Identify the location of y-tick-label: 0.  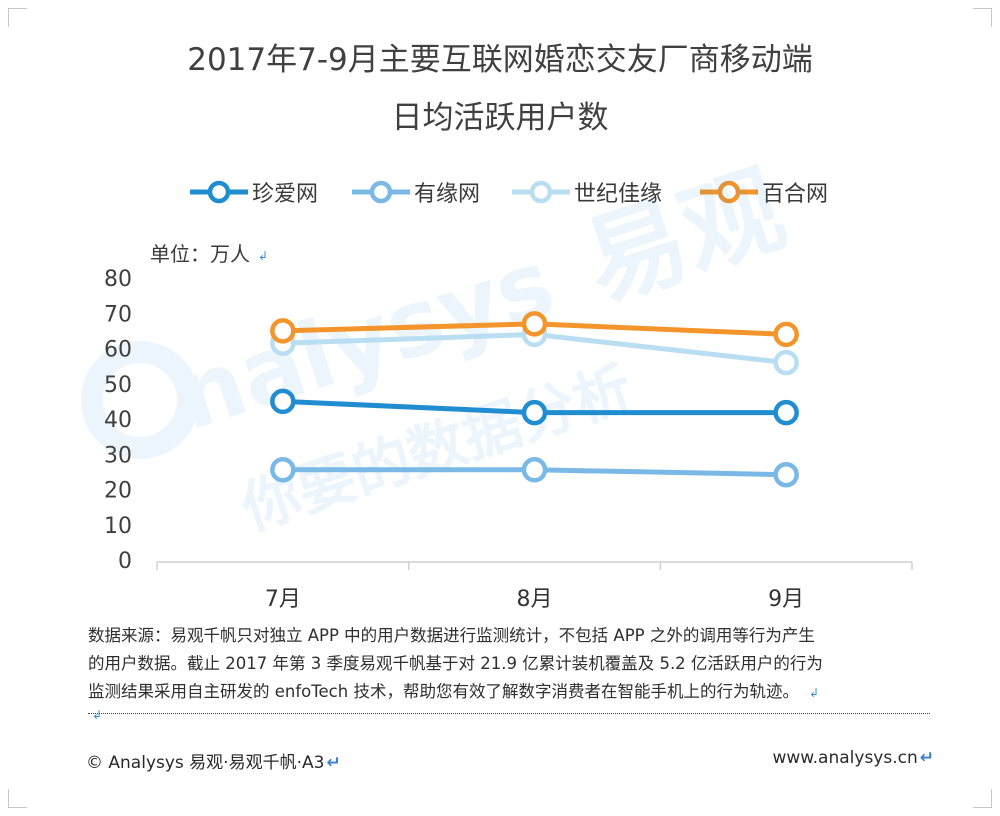
(125, 561).